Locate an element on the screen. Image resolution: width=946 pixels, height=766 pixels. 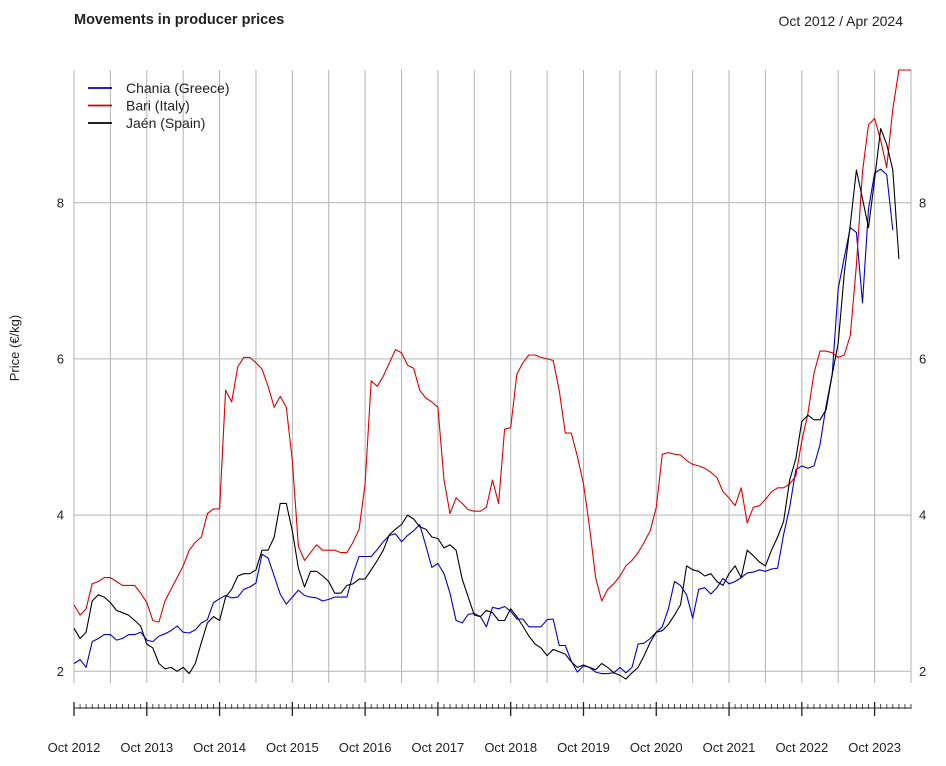
legend-label: Jaén (Spain) is located at coordinates (165, 123).